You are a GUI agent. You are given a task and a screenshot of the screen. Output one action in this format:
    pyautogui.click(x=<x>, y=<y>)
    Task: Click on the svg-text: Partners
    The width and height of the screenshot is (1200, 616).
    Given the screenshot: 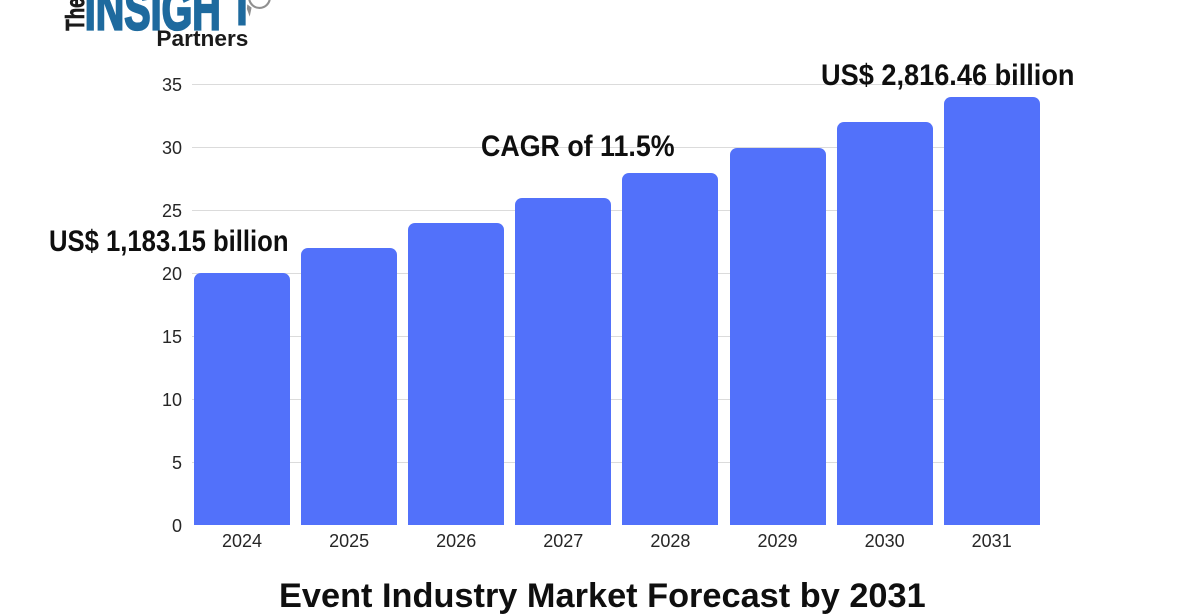 What is the action you would take?
    pyautogui.click(x=202, y=38)
    